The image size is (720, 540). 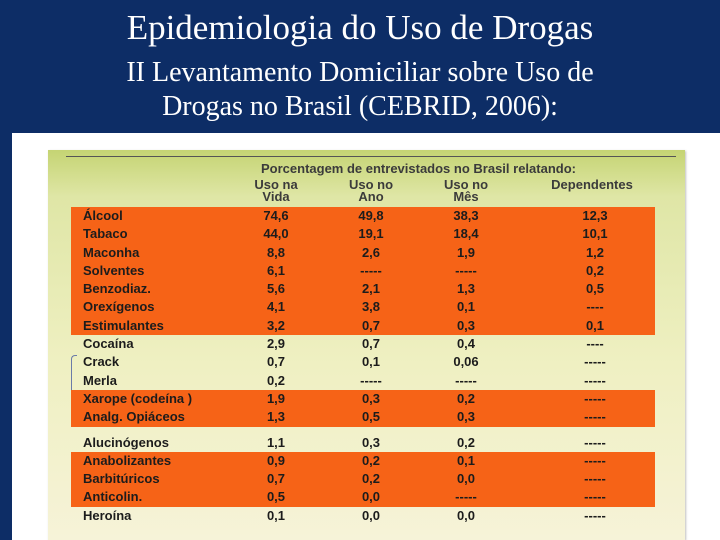 I want to click on table-row: Solventes 6,1 ----- ----- 0,2, so click(x=363, y=271).